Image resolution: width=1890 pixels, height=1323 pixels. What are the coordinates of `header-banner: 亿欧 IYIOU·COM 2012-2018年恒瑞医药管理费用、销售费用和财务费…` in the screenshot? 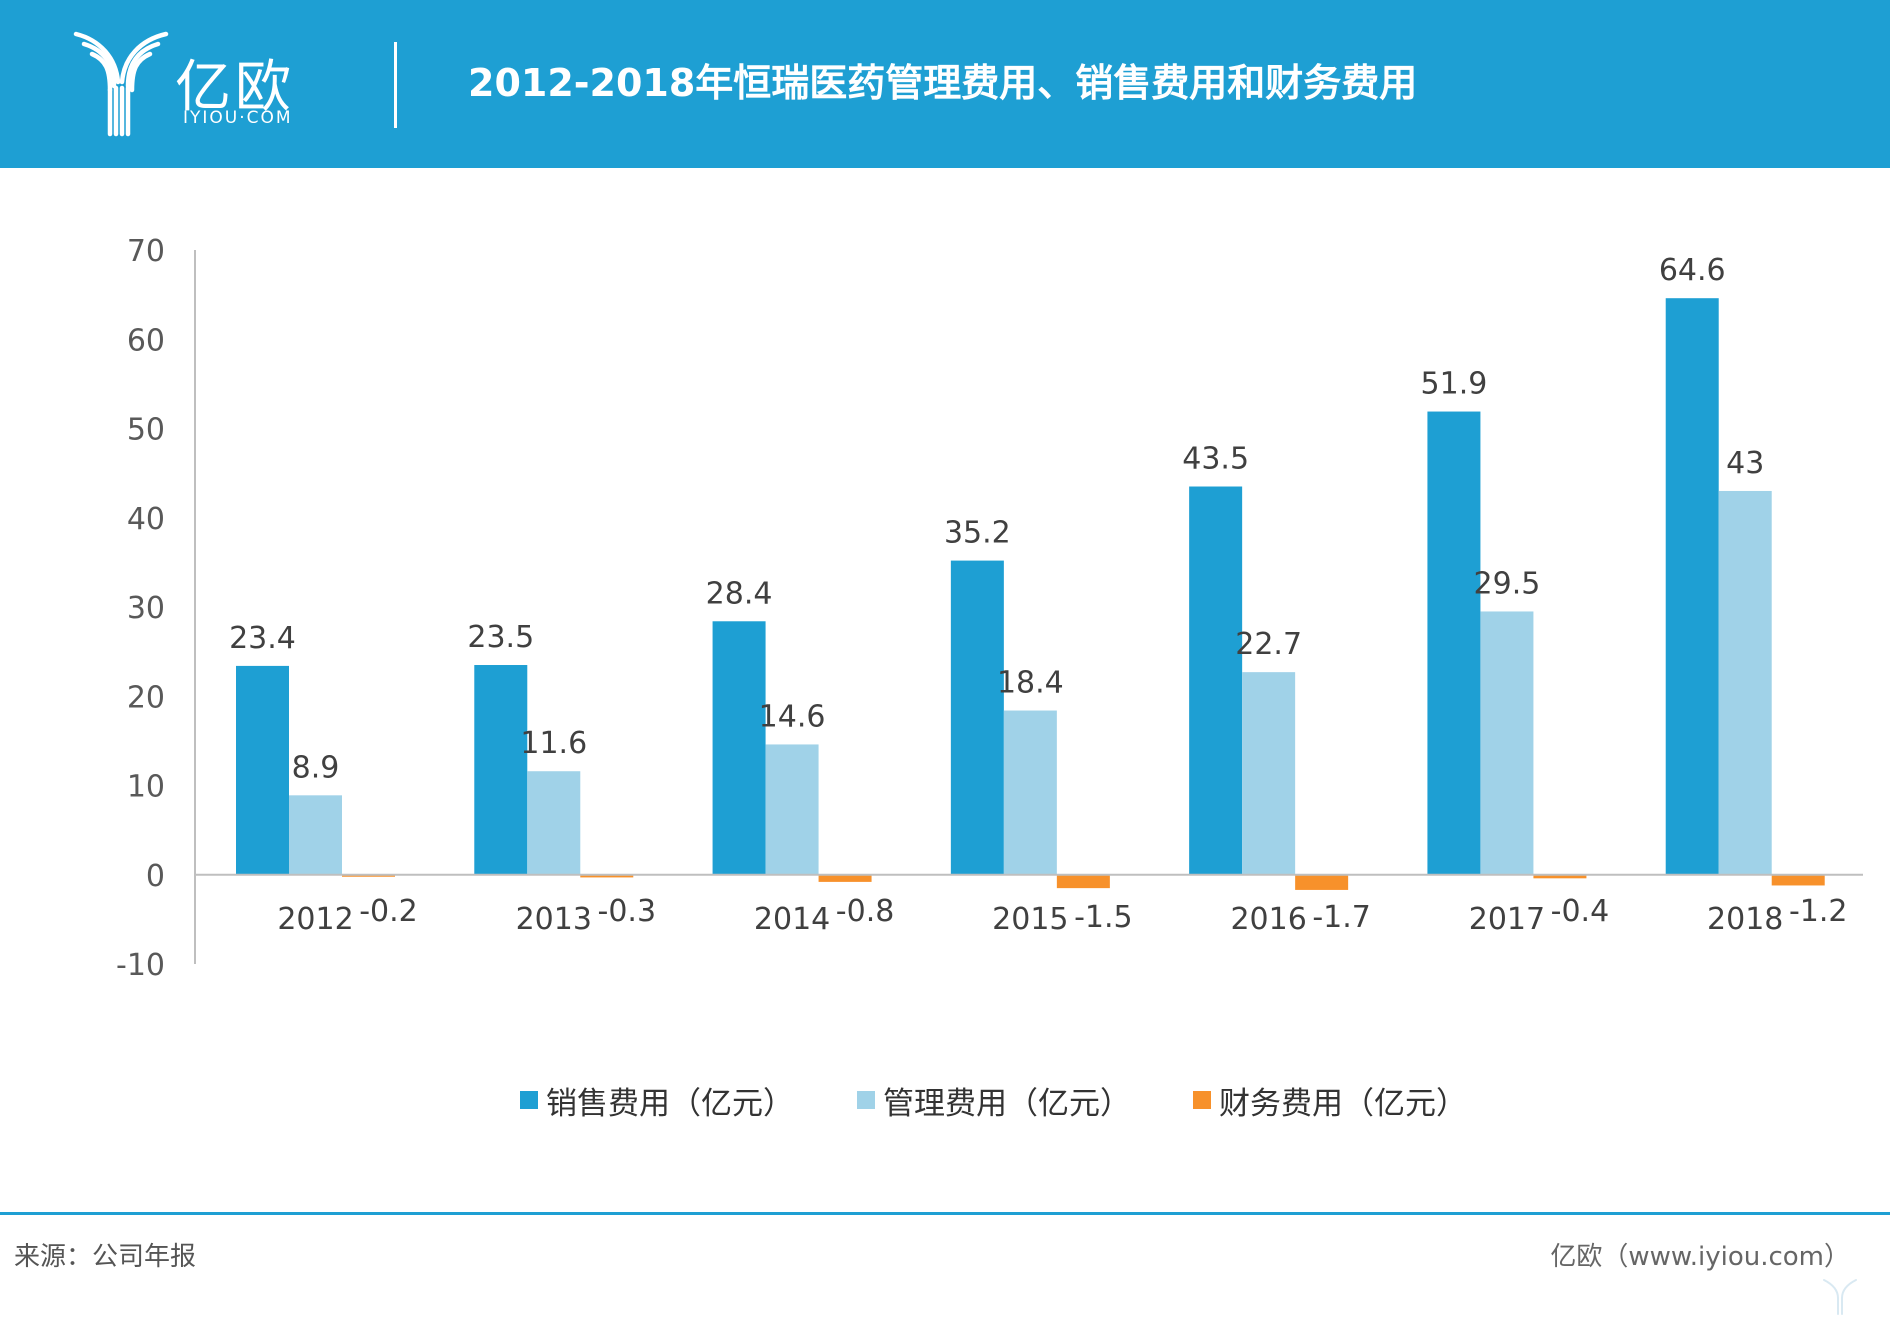 It's located at (945, 84).